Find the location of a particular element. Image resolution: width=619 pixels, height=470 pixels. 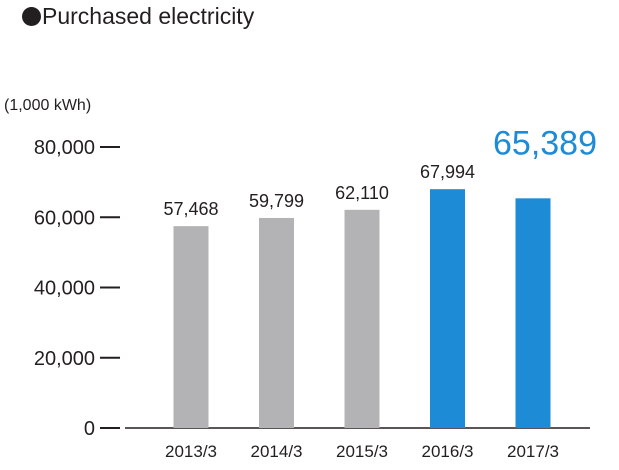

value-labels: 57,468 59,799 62,110 67,994 65,389 is located at coordinates (380, 171).